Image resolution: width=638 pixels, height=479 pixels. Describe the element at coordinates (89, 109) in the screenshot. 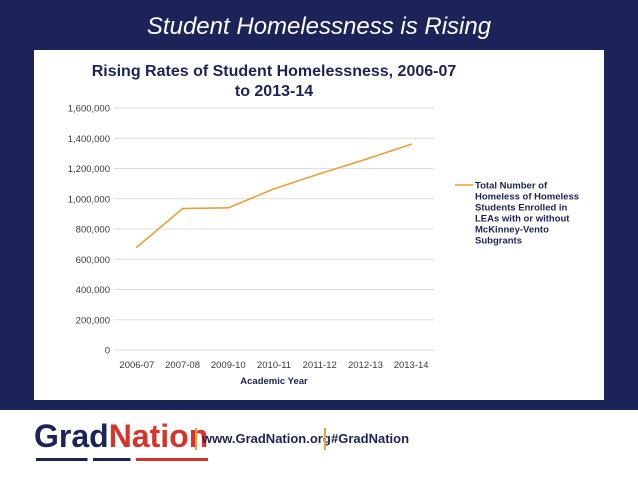

I see `y-tick-label: 1,600,000` at that location.